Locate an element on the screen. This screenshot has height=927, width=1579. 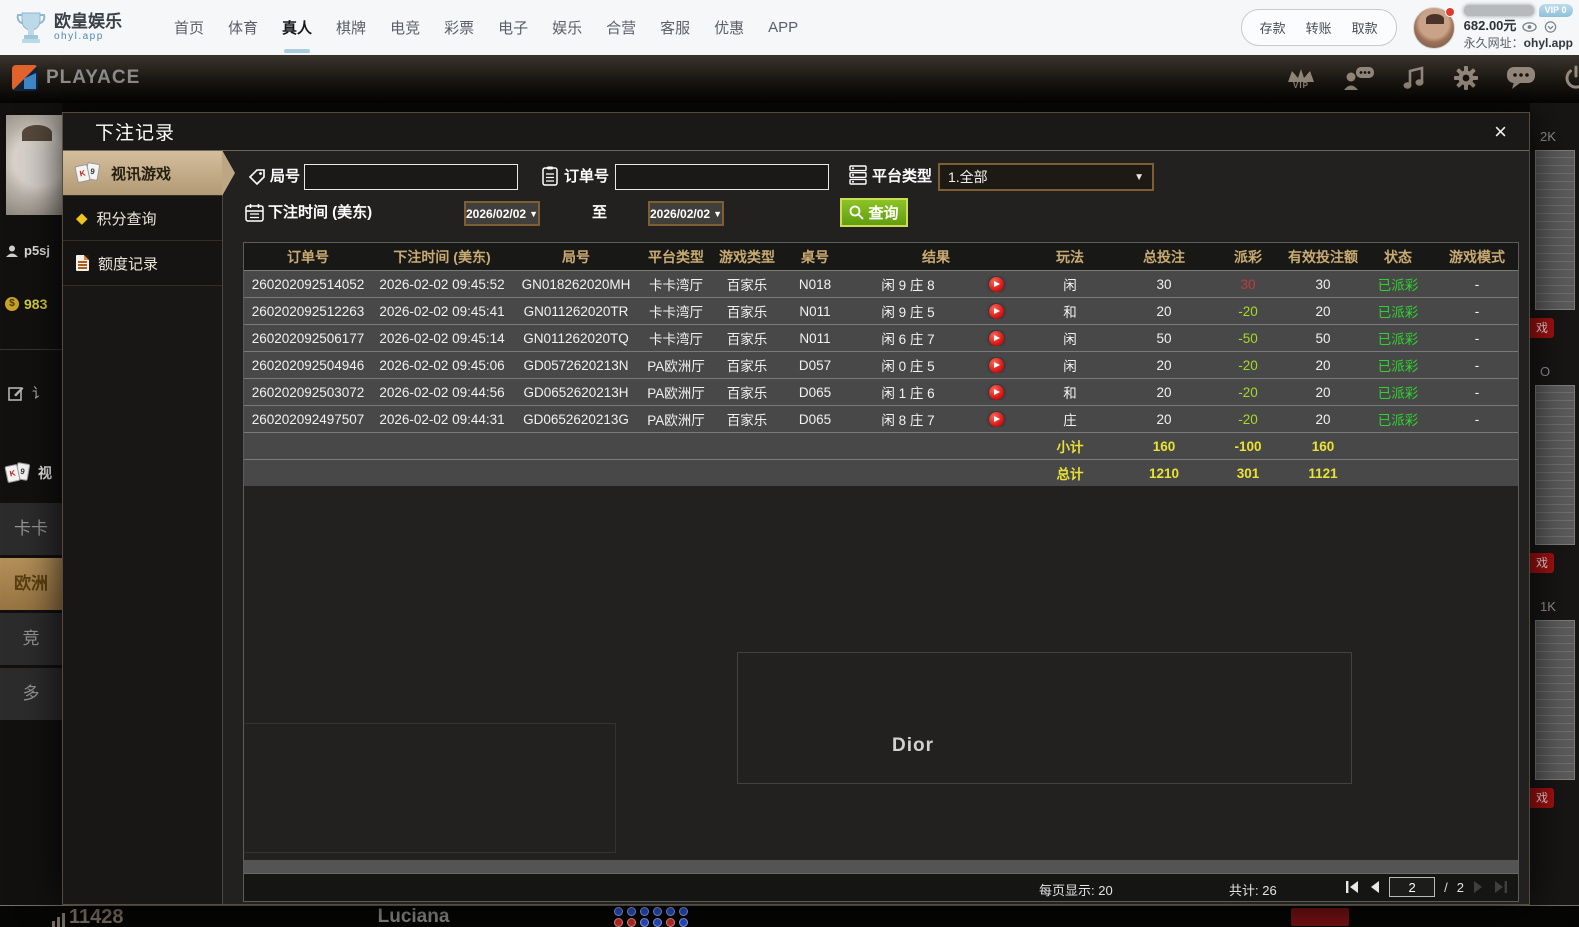
cell-valid_bet: 50 is located at coordinates (1323, 338).